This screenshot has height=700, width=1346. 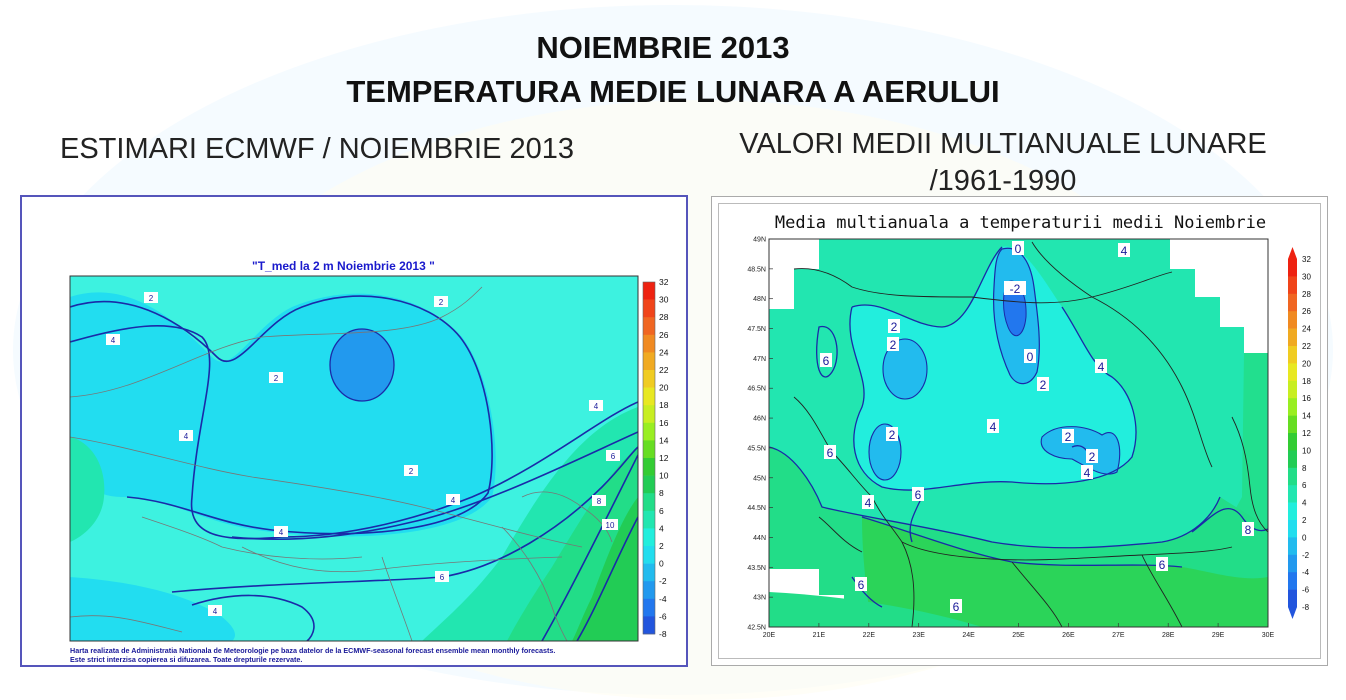 I want to click on colorbar-label: 18, so click(x=664, y=405).